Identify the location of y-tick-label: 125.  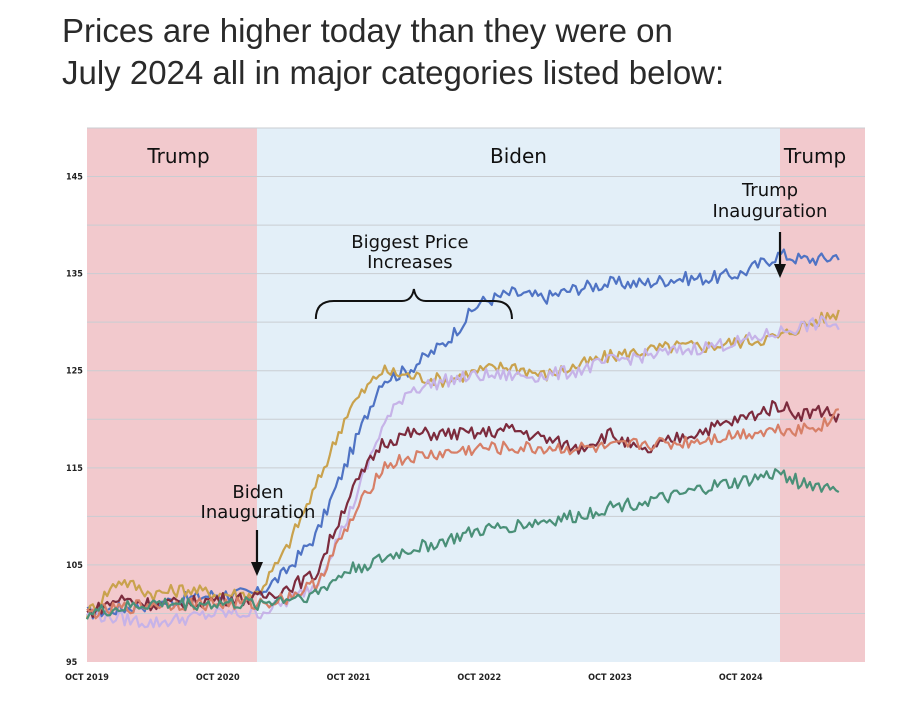
(74, 372).